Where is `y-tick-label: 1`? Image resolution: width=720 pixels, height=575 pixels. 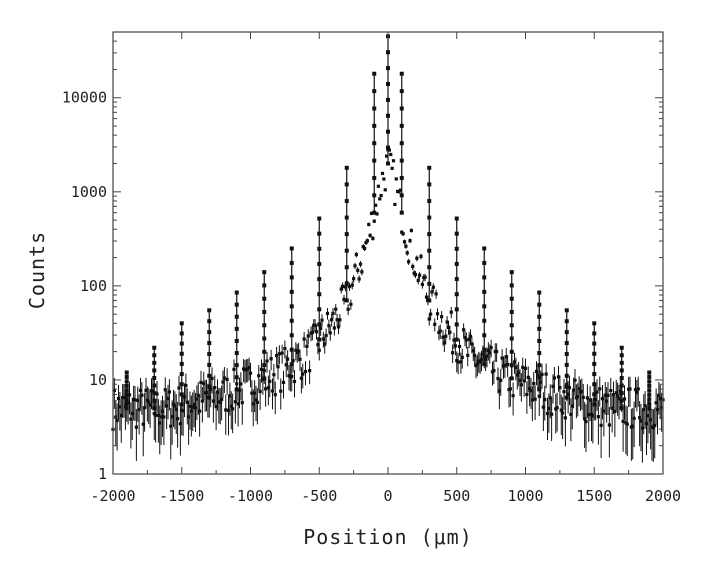
y-tick-label: 1 is located at coordinates (102, 474).